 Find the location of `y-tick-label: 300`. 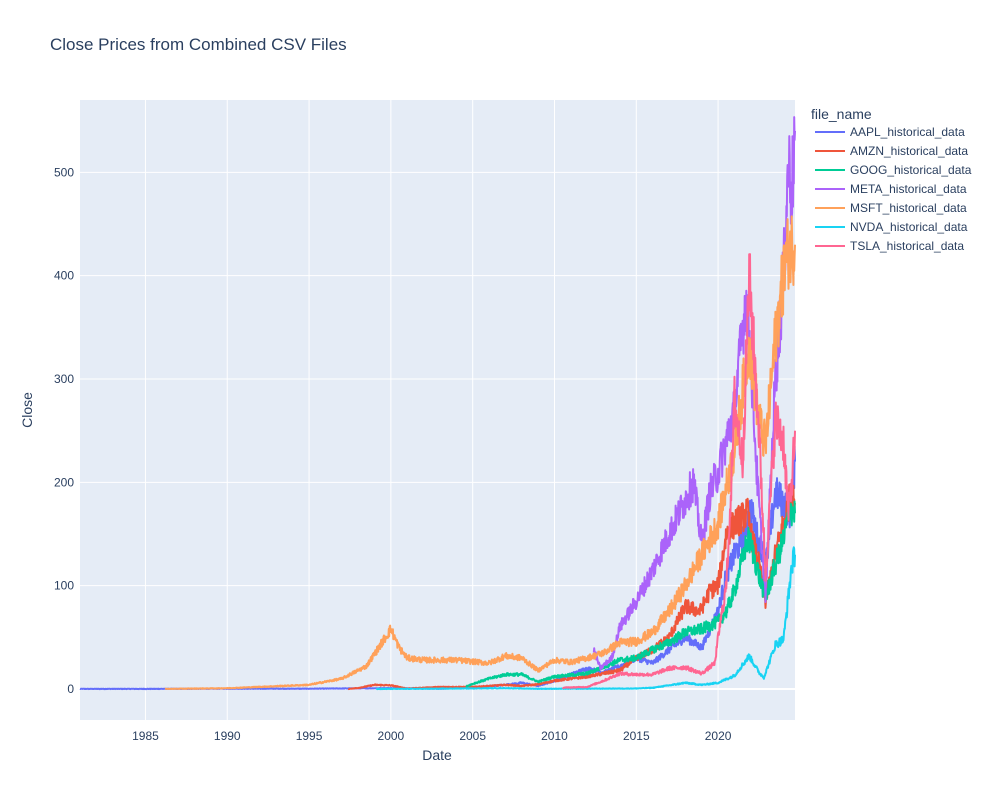

y-tick-label: 300 is located at coordinates (64, 379).